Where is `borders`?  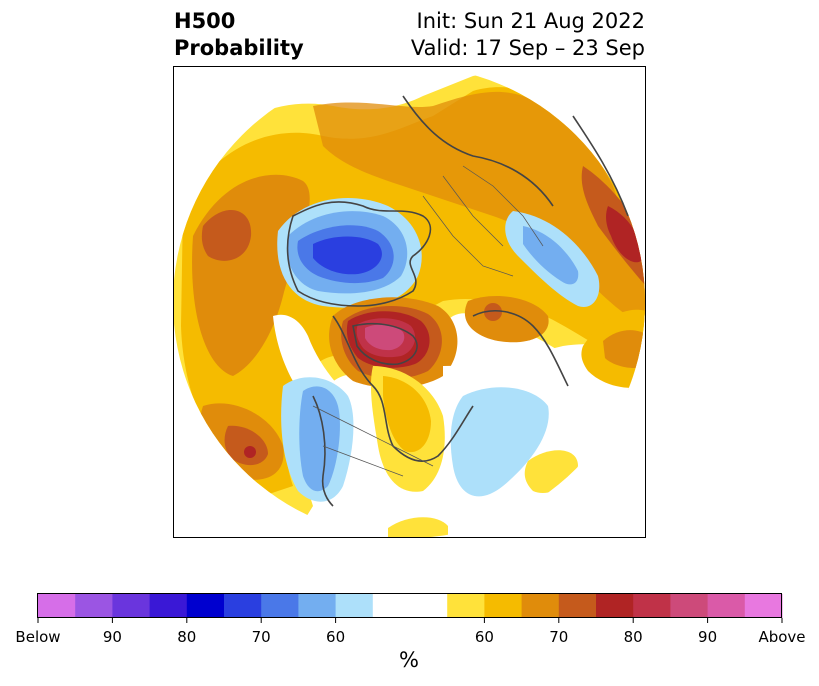 borders is located at coordinates (428, 321).